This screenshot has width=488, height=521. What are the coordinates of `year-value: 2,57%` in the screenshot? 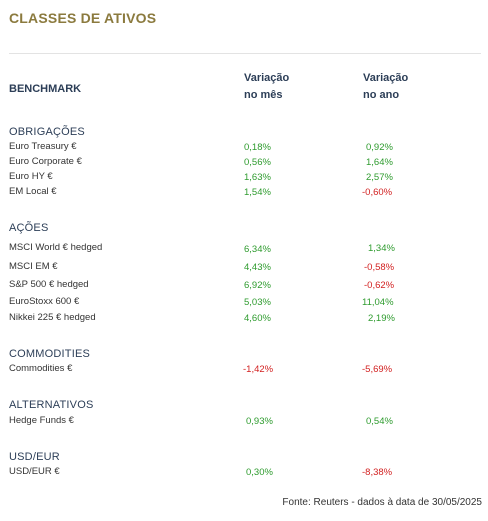 It's located at (379, 177).